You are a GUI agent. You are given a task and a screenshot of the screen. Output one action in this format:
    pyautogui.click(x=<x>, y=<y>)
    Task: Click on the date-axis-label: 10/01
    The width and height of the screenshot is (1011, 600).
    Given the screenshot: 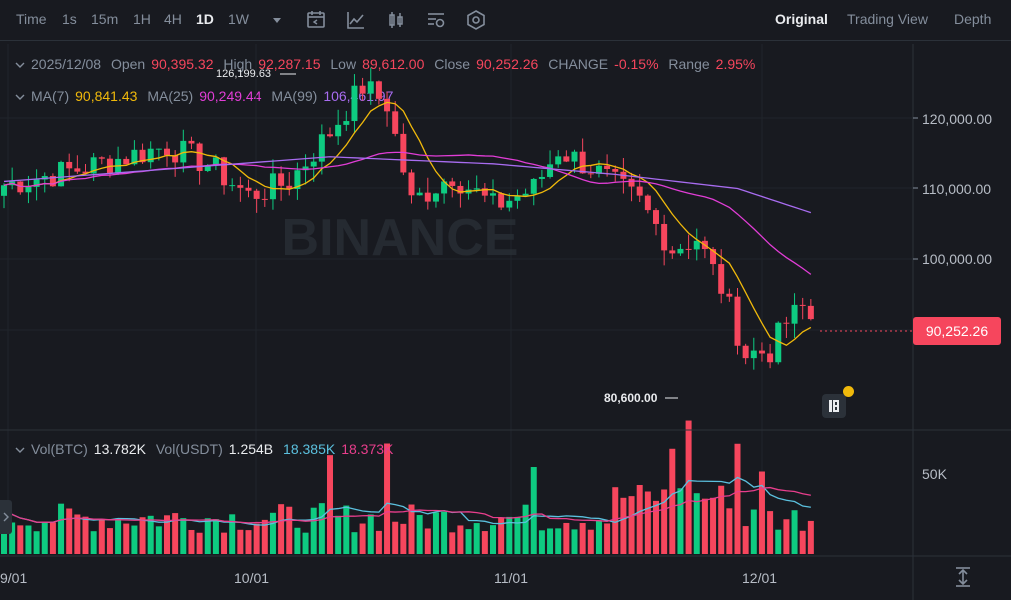 What is the action you would take?
    pyautogui.click(x=252, y=578)
    